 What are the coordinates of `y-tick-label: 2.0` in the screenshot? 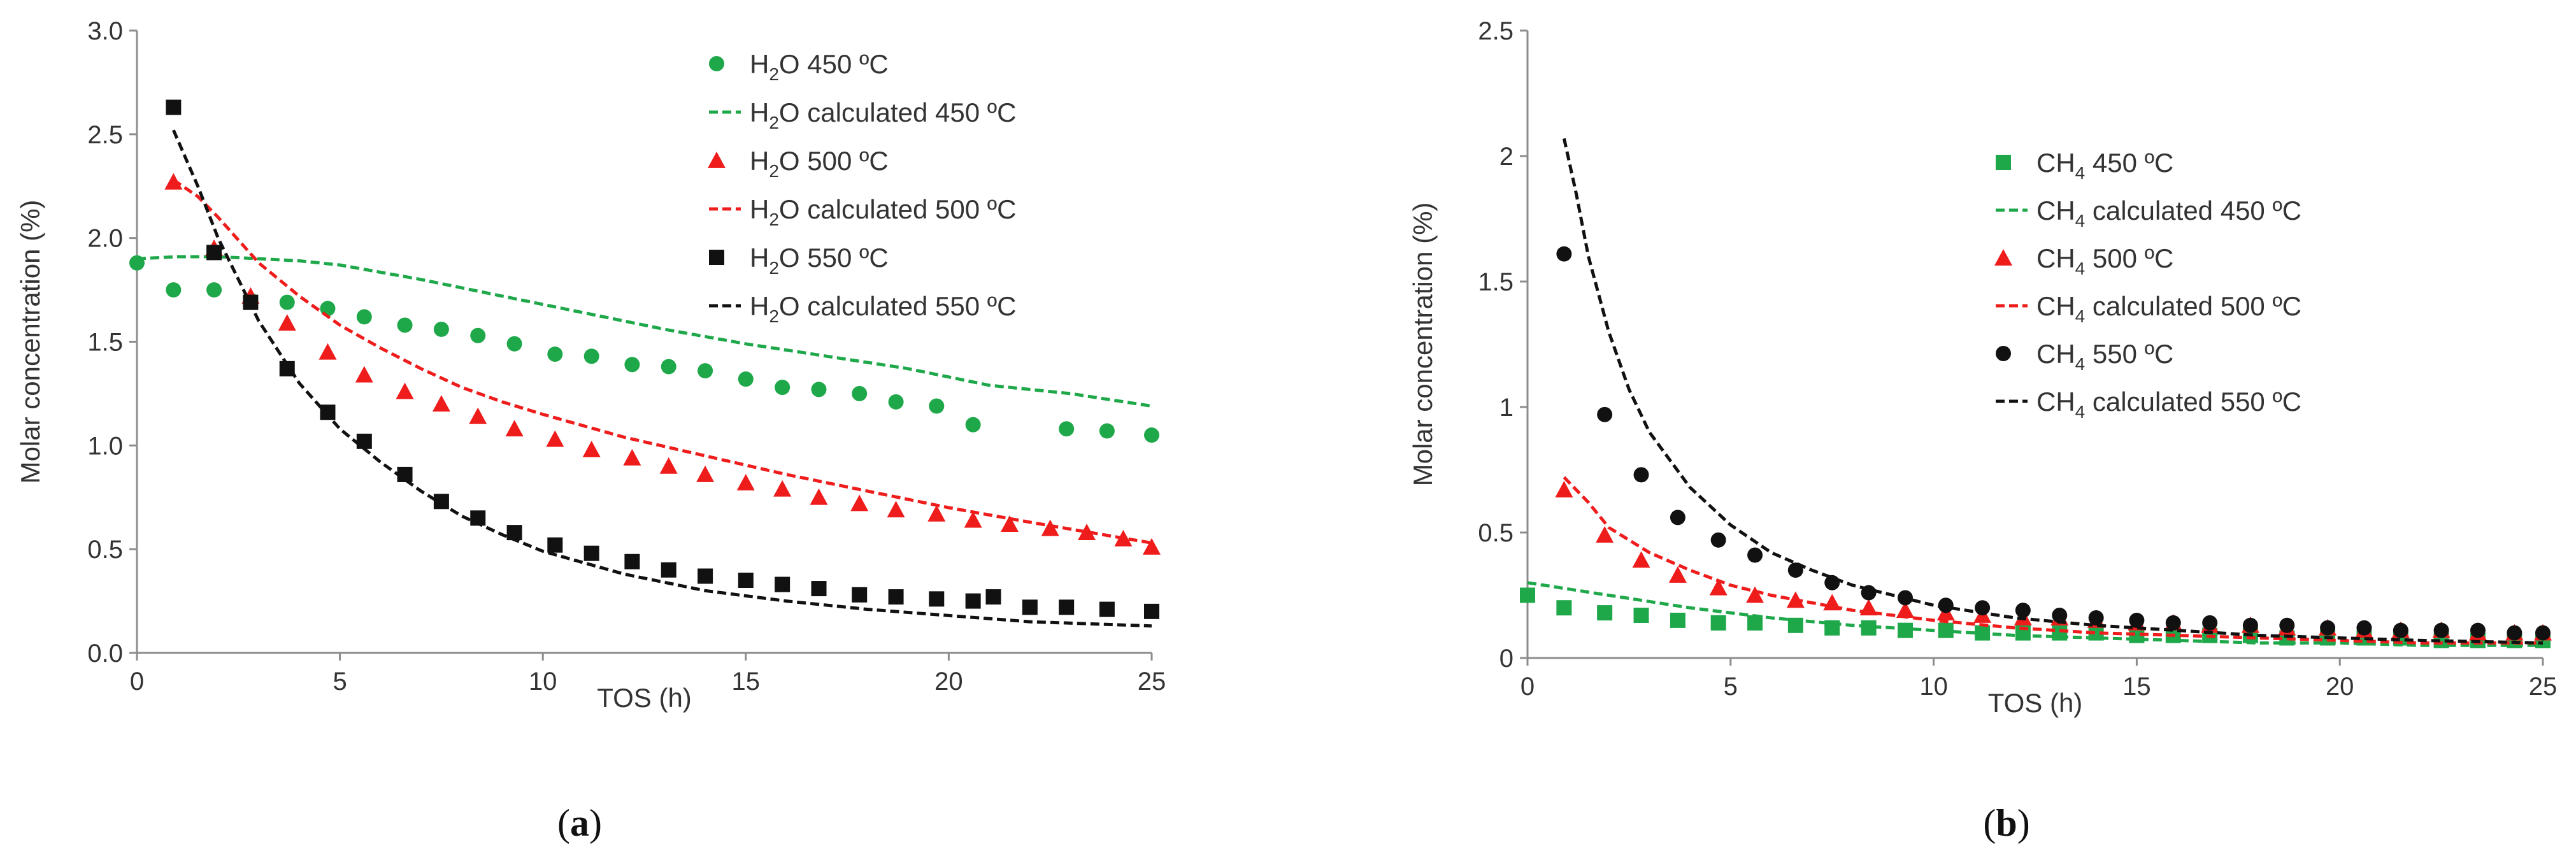 It's located at (105, 239).